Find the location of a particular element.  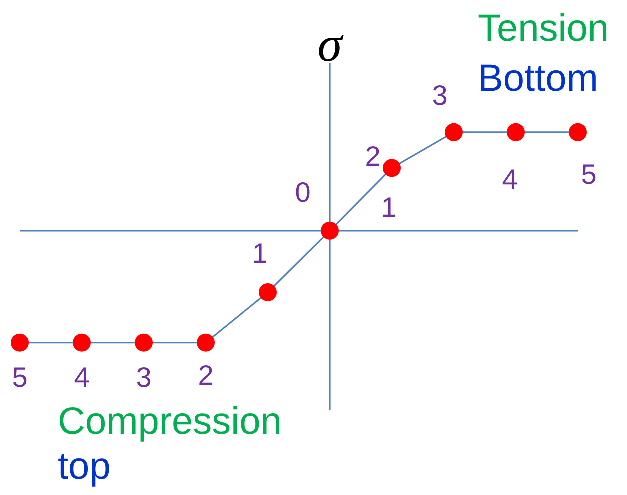

annotation: 2 is located at coordinates (373, 156).